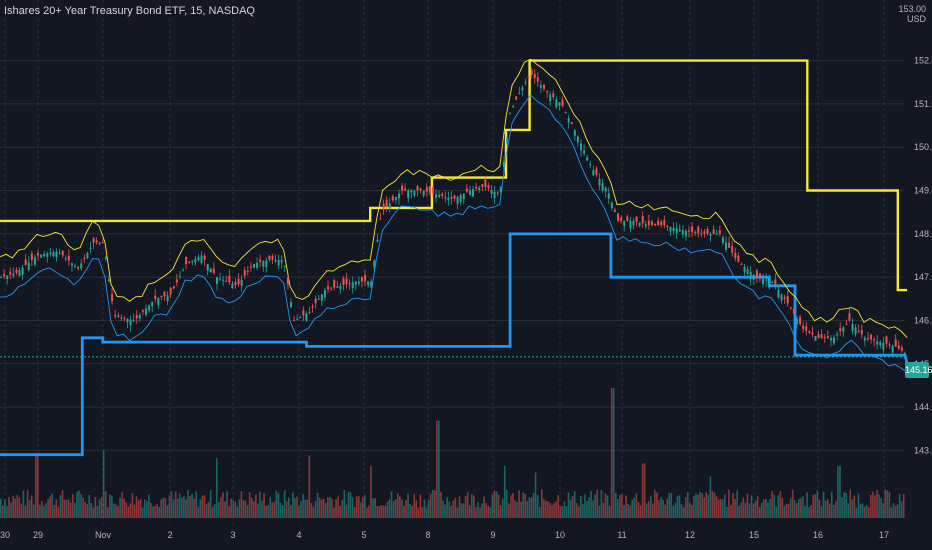  I want to click on currency-label: USD, so click(916, 19).